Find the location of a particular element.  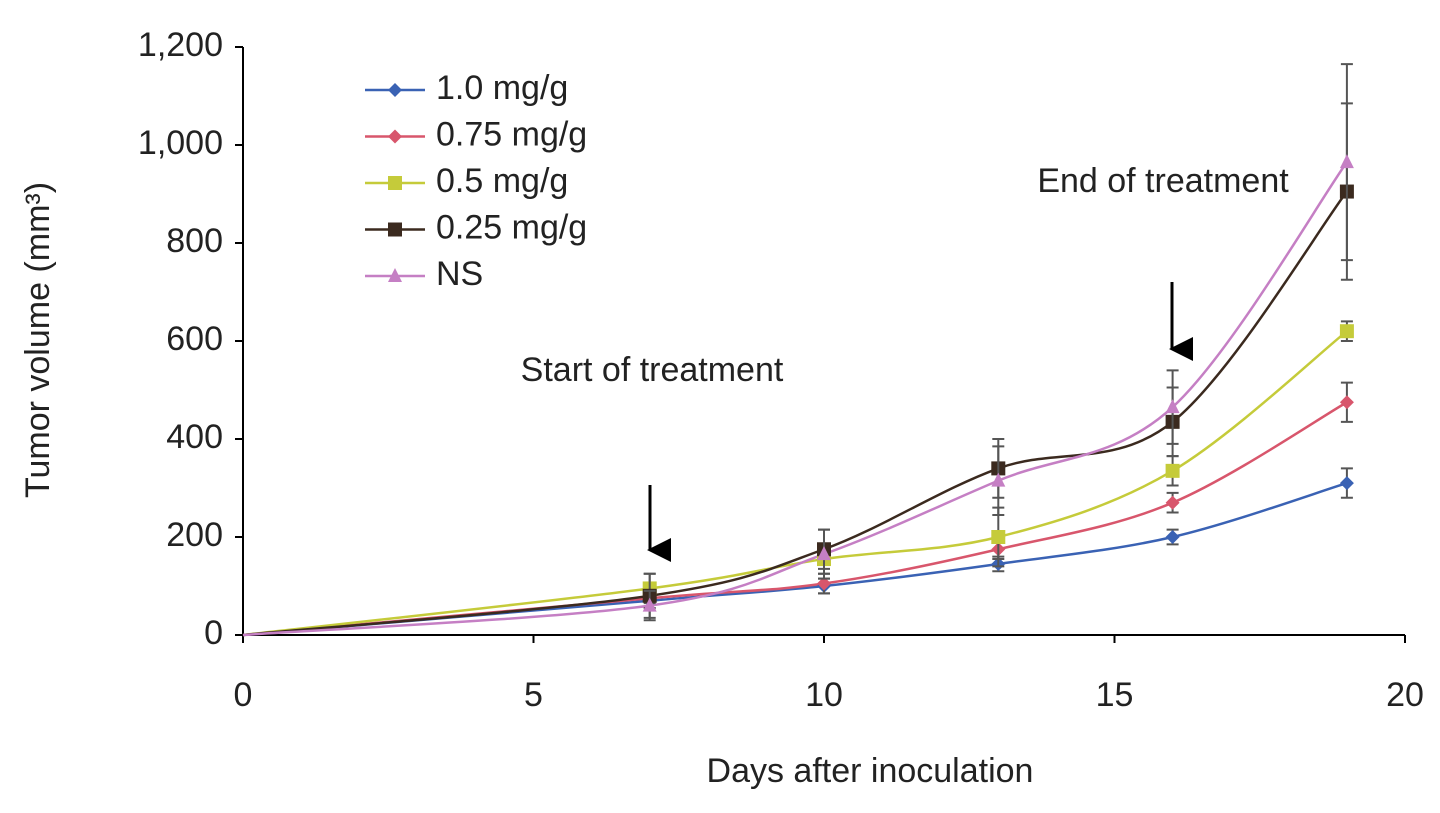

x-axis-label: Days after inoculation is located at coordinates (870, 771).